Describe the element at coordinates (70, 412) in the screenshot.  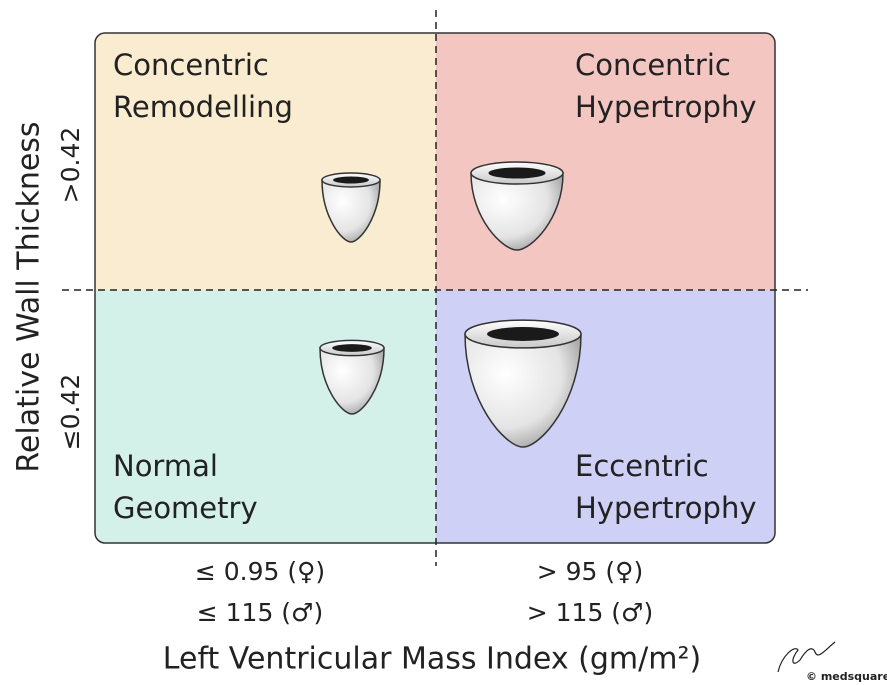
I see `y-threshold: ≤0.42` at that location.